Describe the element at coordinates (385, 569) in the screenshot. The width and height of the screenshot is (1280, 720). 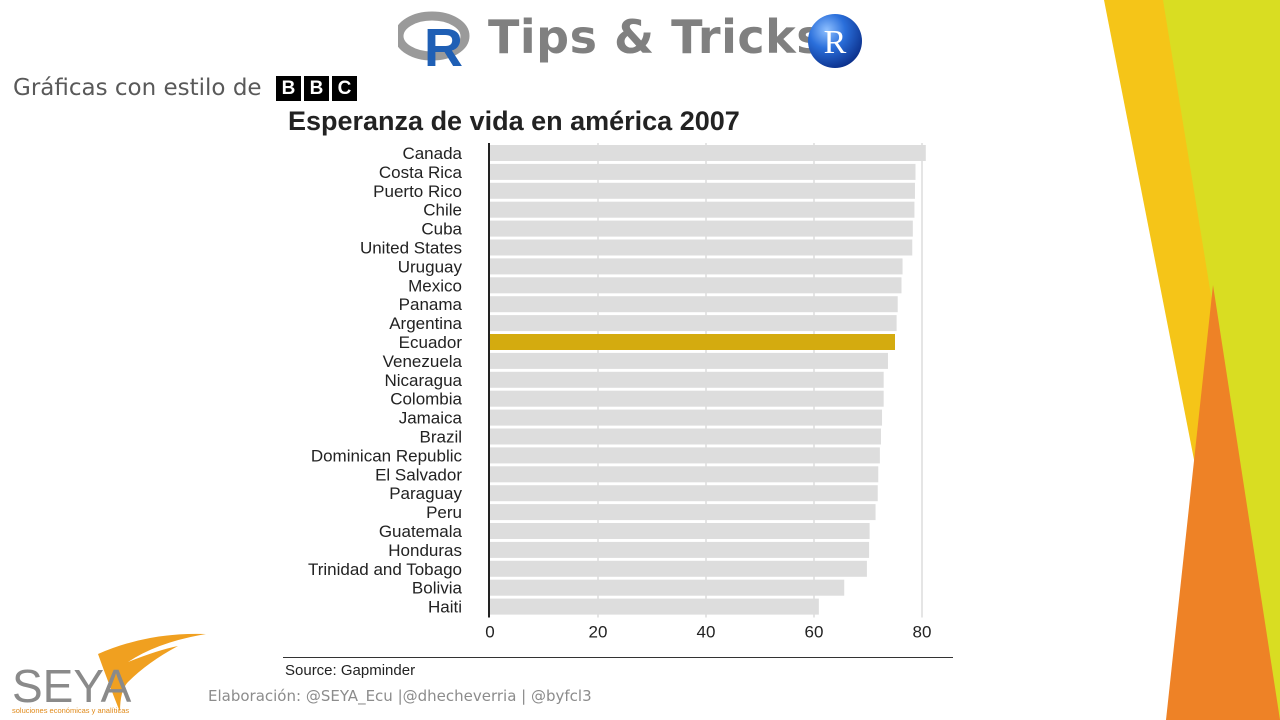
I see `category-label: Trinidad and Tobago` at that location.